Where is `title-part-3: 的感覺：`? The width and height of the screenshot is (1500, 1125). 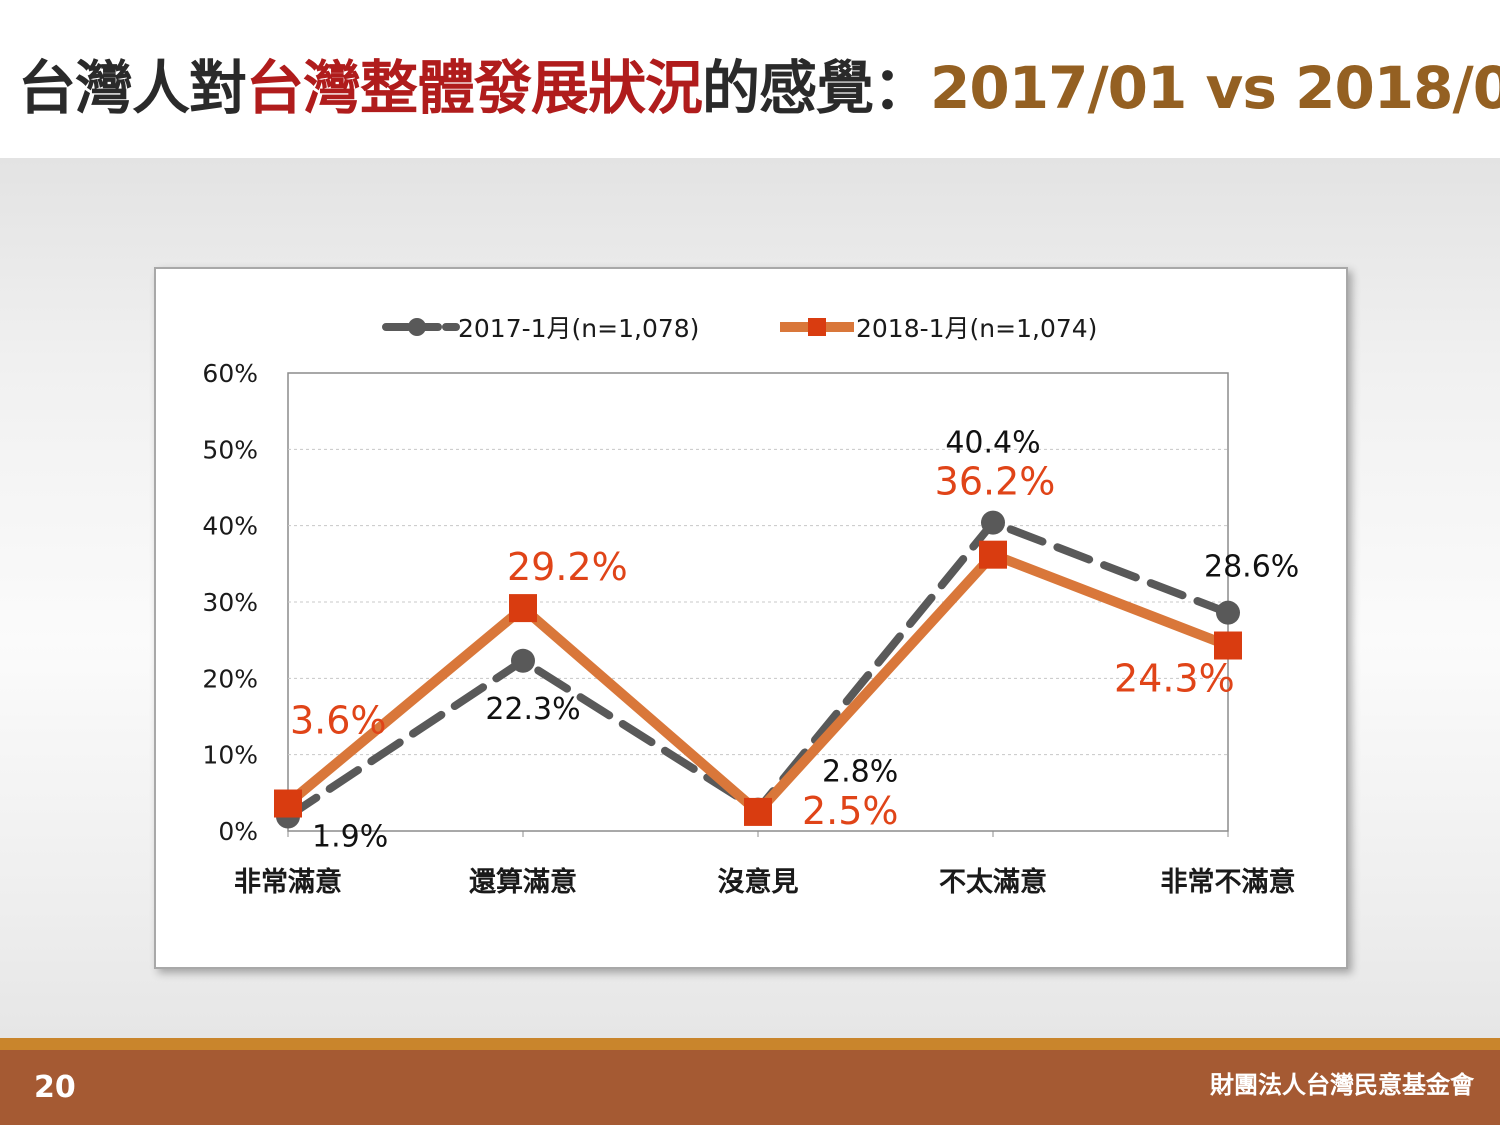
title-part-3: 的感覺： is located at coordinates (816, 88).